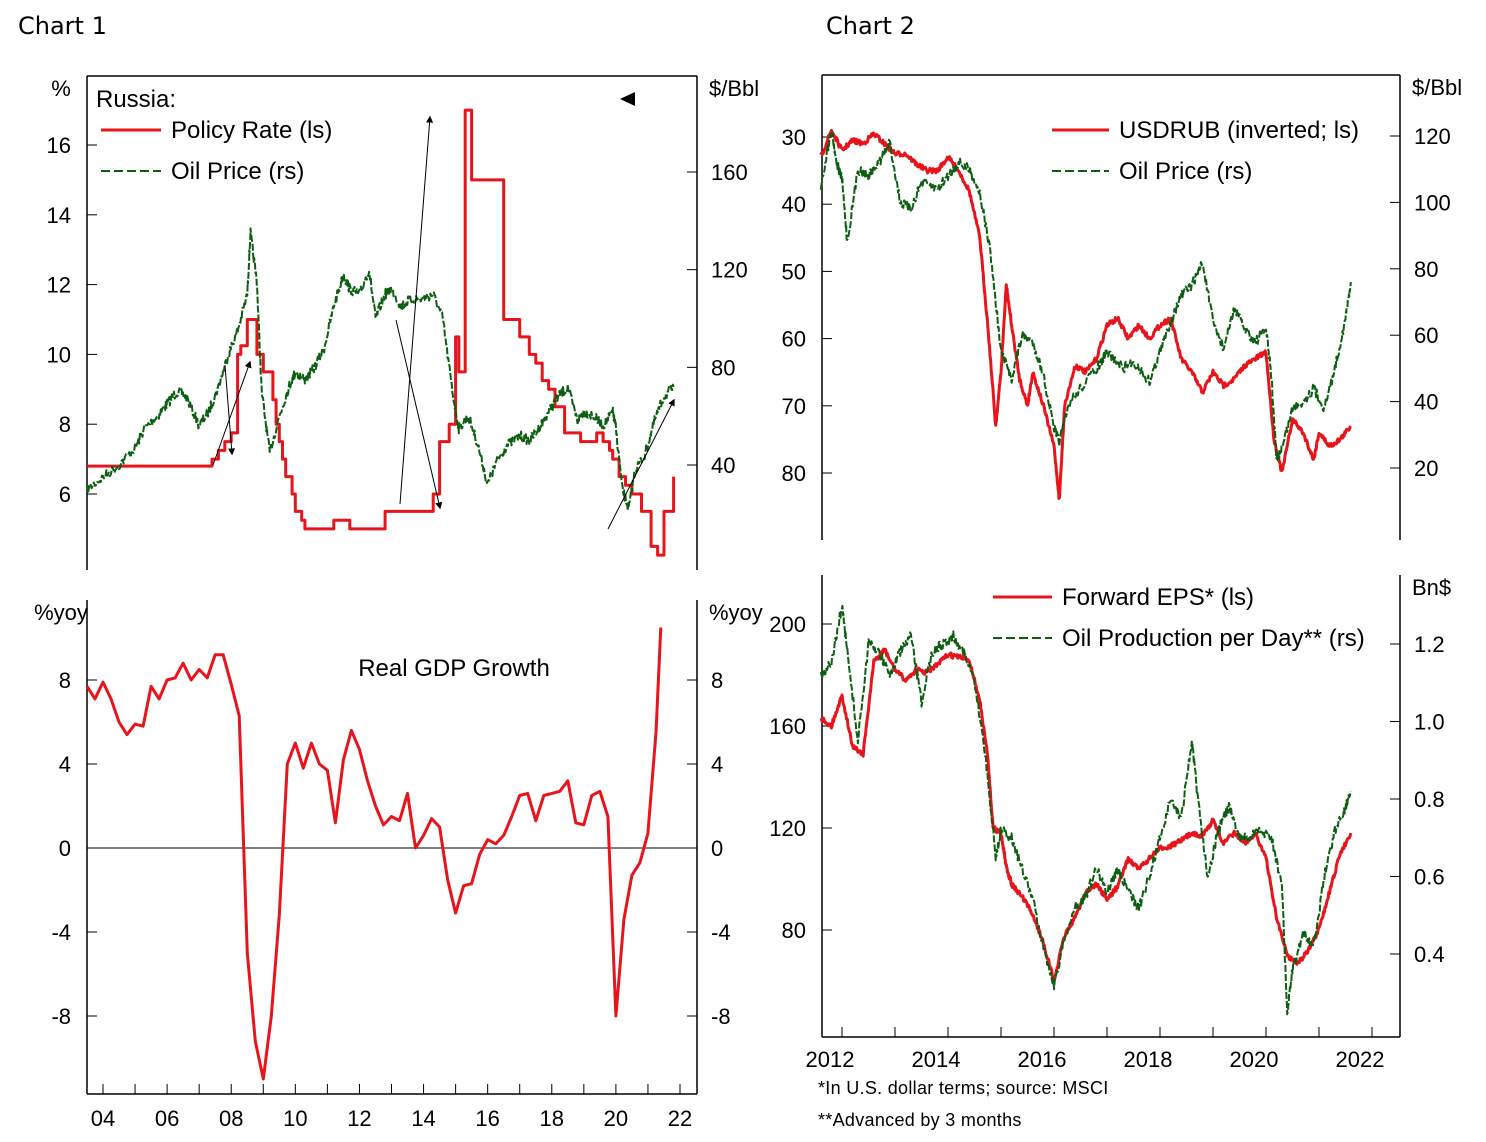 This screenshot has height=1142, width=1486. What do you see at coordinates (1429, 644) in the screenshot?
I see `right-tick-label: 1.2` at bounding box center [1429, 644].